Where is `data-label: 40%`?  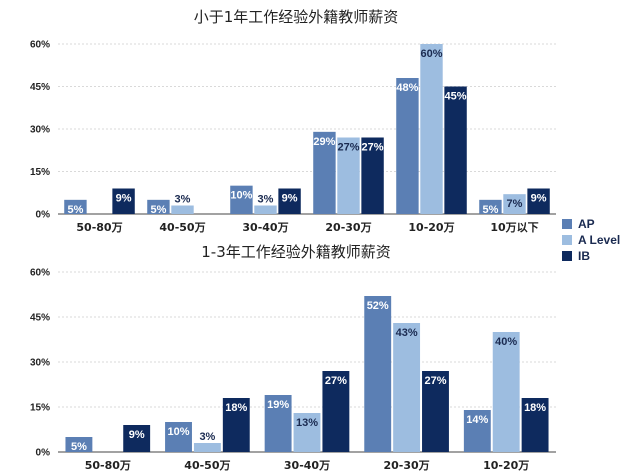
data-label: 40% is located at coordinates (506, 342).